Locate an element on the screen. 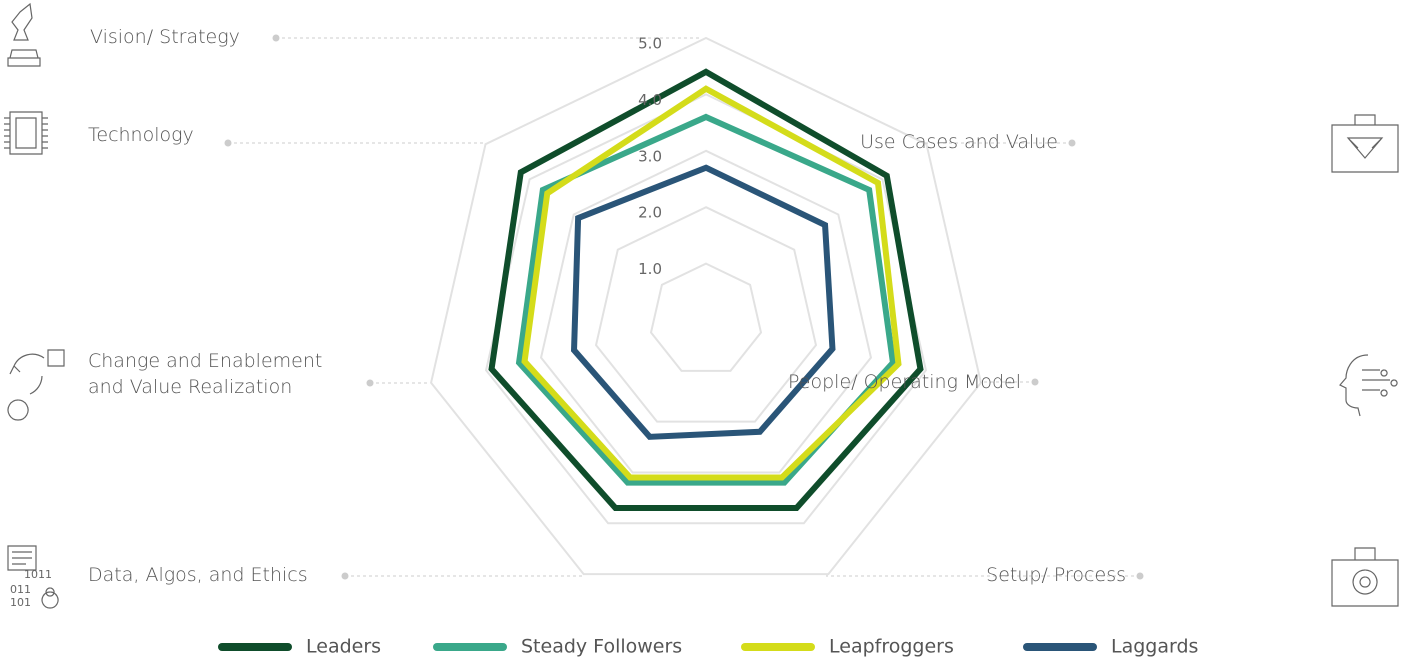 The height and width of the screenshot is (663, 1410). head-icon is located at coordinates (1368, 385).